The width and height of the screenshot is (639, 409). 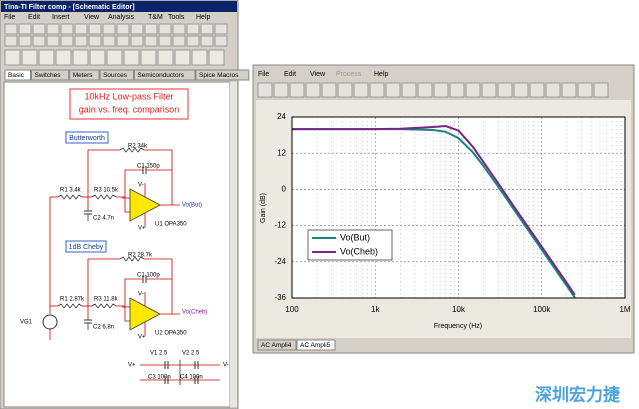 I want to click on legend-label: Vo(But), so click(x=355, y=237).